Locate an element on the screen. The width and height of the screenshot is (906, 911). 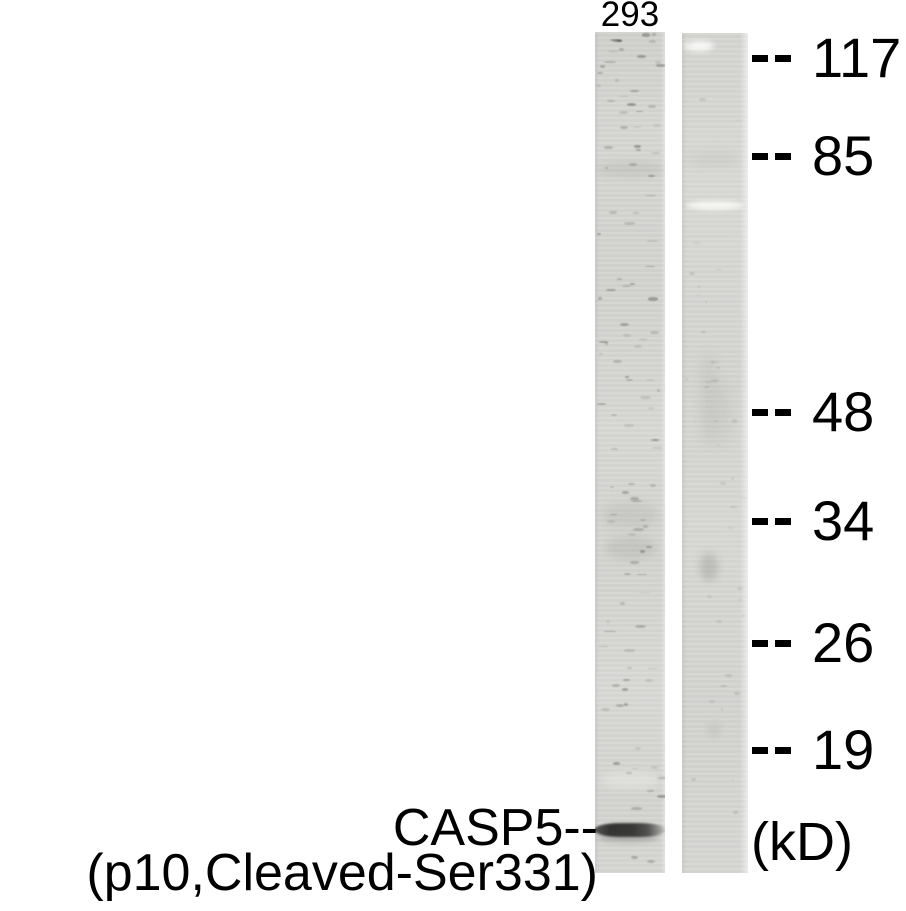
mw-value: 34 is located at coordinates (843, 520).